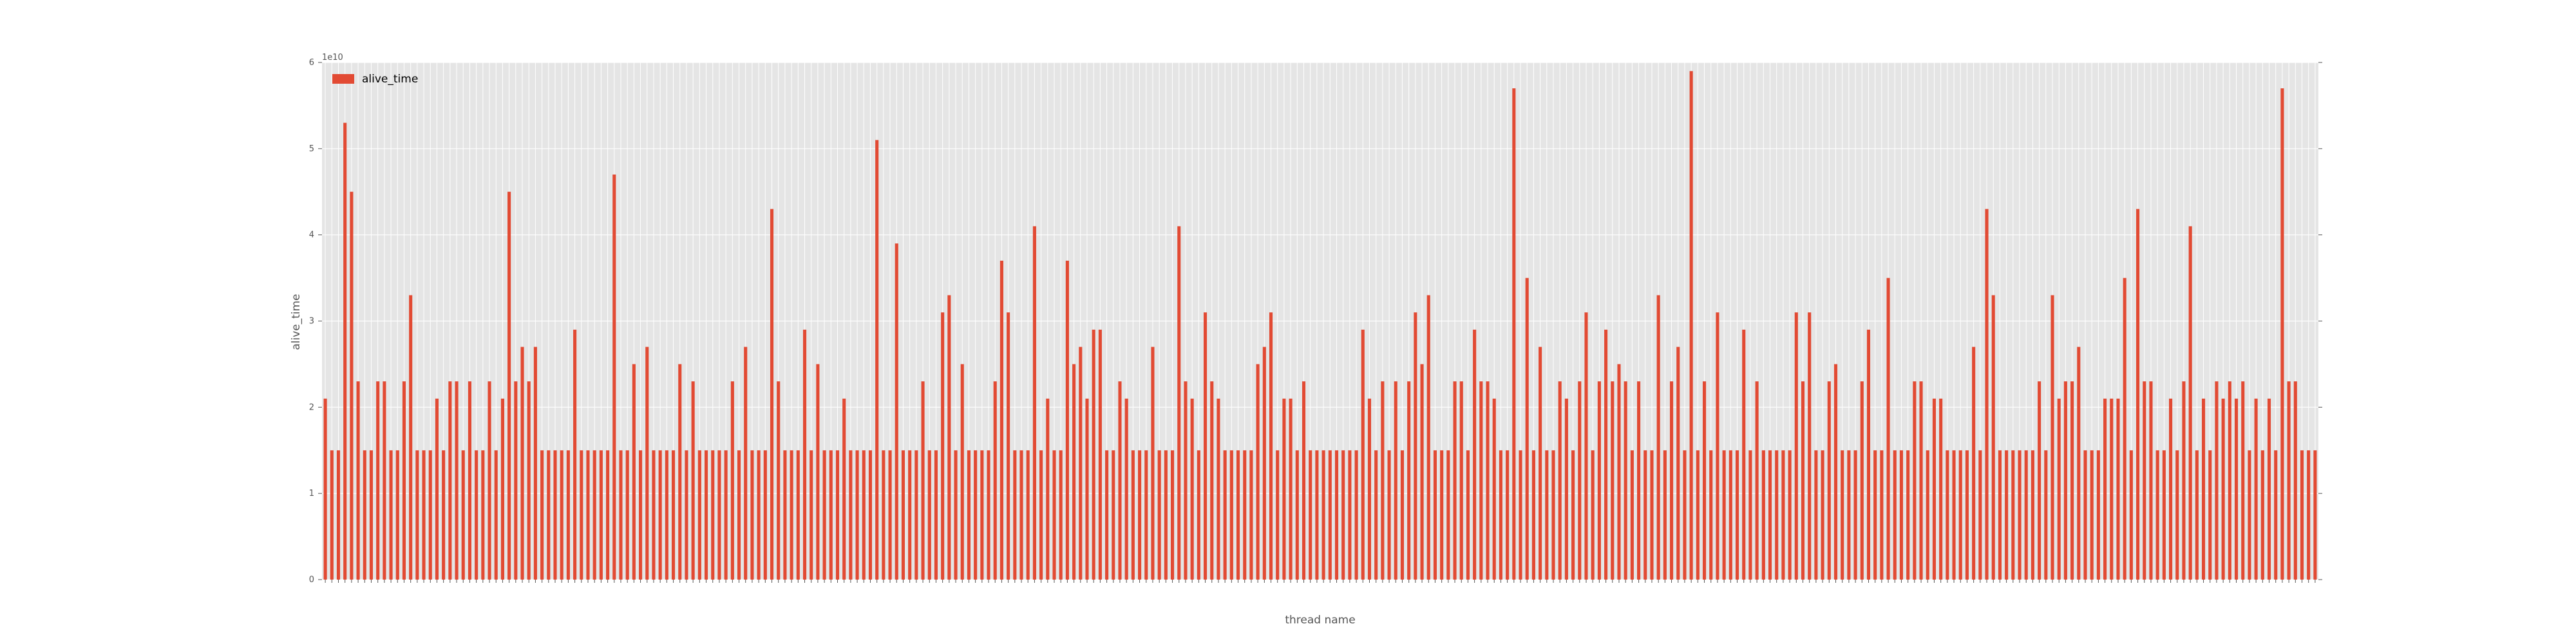 The image size is (2576, 644). What do you see at coordinates (296, 322) in the screenshot?
I see `y-axis-label: alive_time` at bounding box center [296, 322].